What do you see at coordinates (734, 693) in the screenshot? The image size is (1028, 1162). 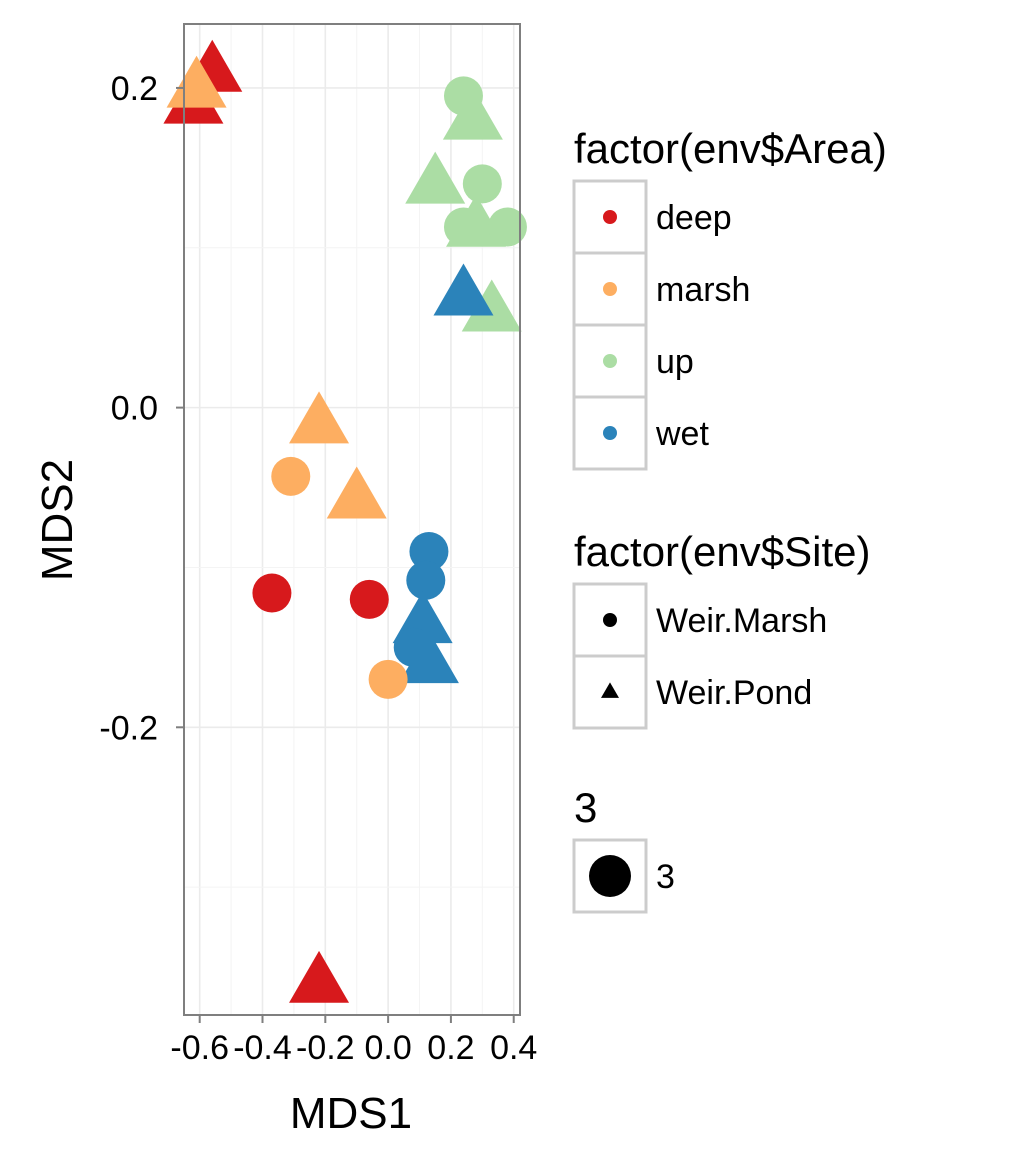 I see `legend-label: Weir.Pond` at bounding box center [734, 693].